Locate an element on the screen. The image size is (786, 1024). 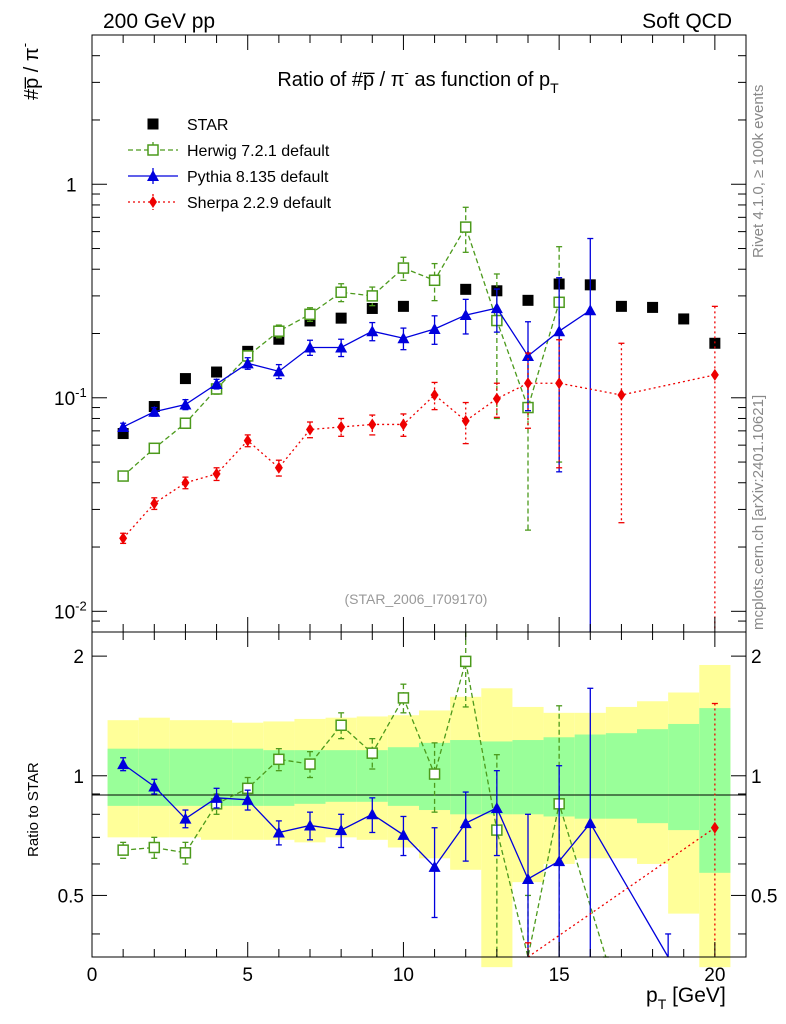
ratio-tick-label-right: 2 is located at coordinates (756, 657).